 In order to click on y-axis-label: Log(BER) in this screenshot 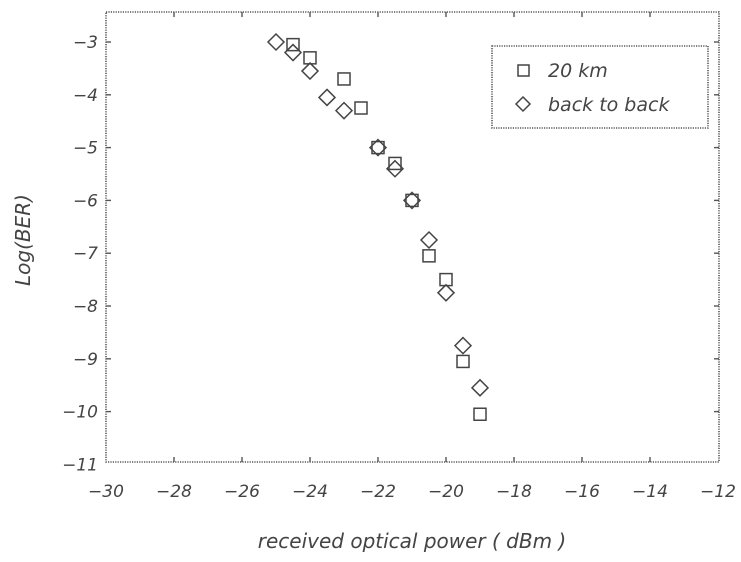, I will do `click(23, 240)`.